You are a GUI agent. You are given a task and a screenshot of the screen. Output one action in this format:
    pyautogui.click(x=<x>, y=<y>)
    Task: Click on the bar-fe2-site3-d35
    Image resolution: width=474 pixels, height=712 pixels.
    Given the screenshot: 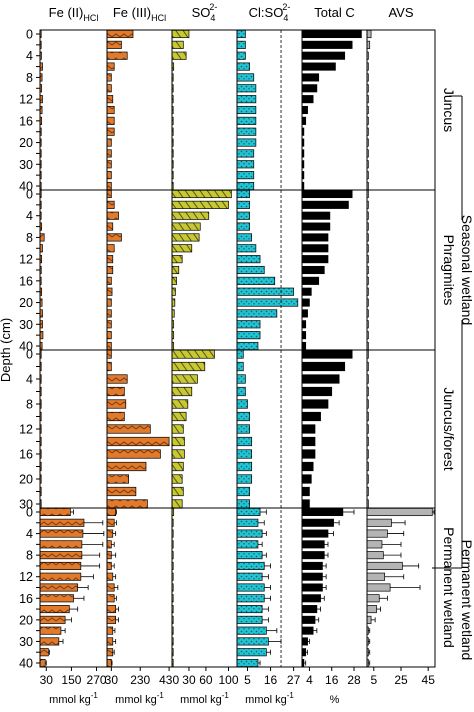 What is the action you would take?
    pyautogui.click(x=44, y=652)
    